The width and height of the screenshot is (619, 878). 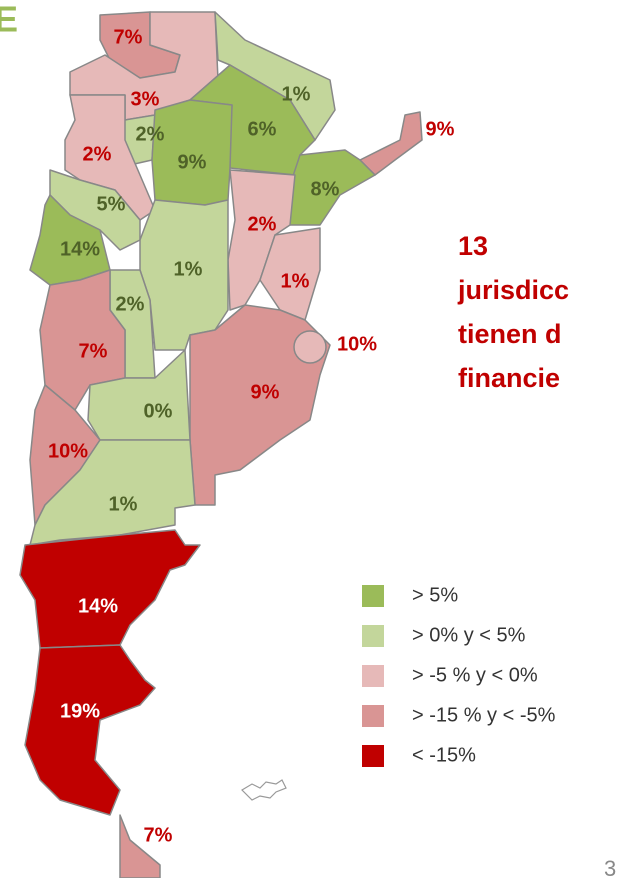 What do you see at coordinates (444, 755) in the screenshot?
I see `legend-label: < -15%` at bounding box center [444, 755].